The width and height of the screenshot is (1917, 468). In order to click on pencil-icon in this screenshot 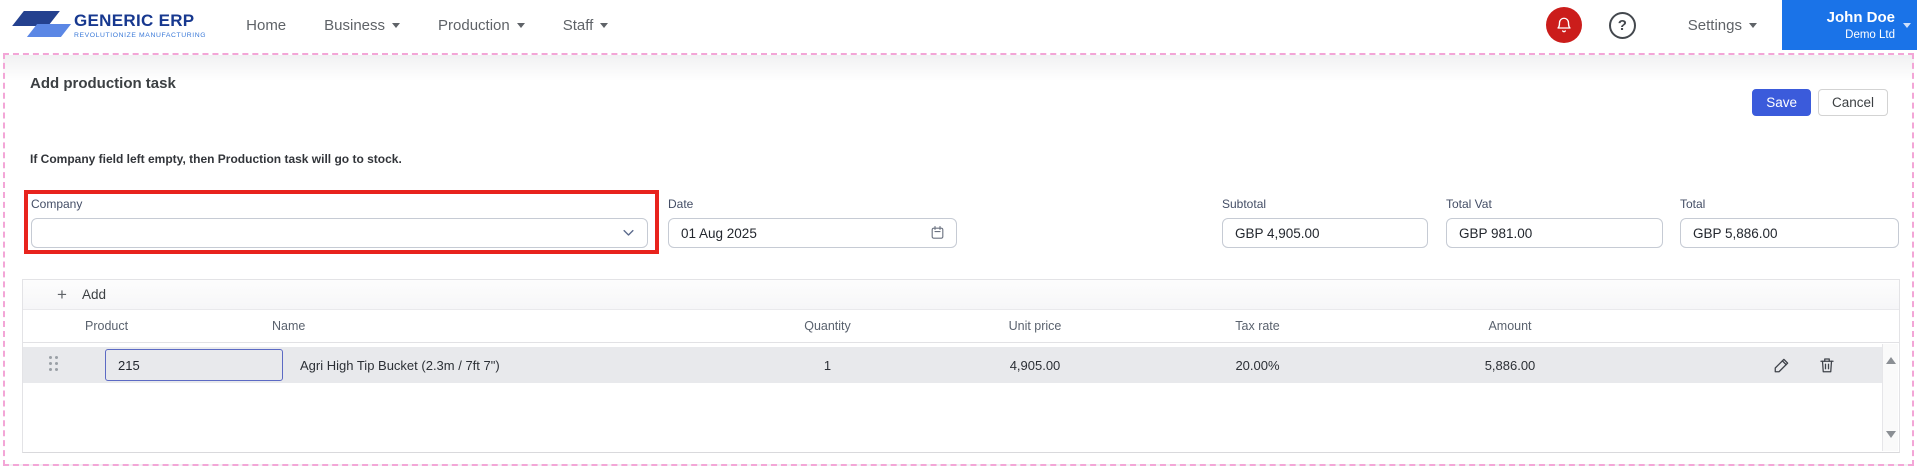, I will do `click(1781, 365)`.